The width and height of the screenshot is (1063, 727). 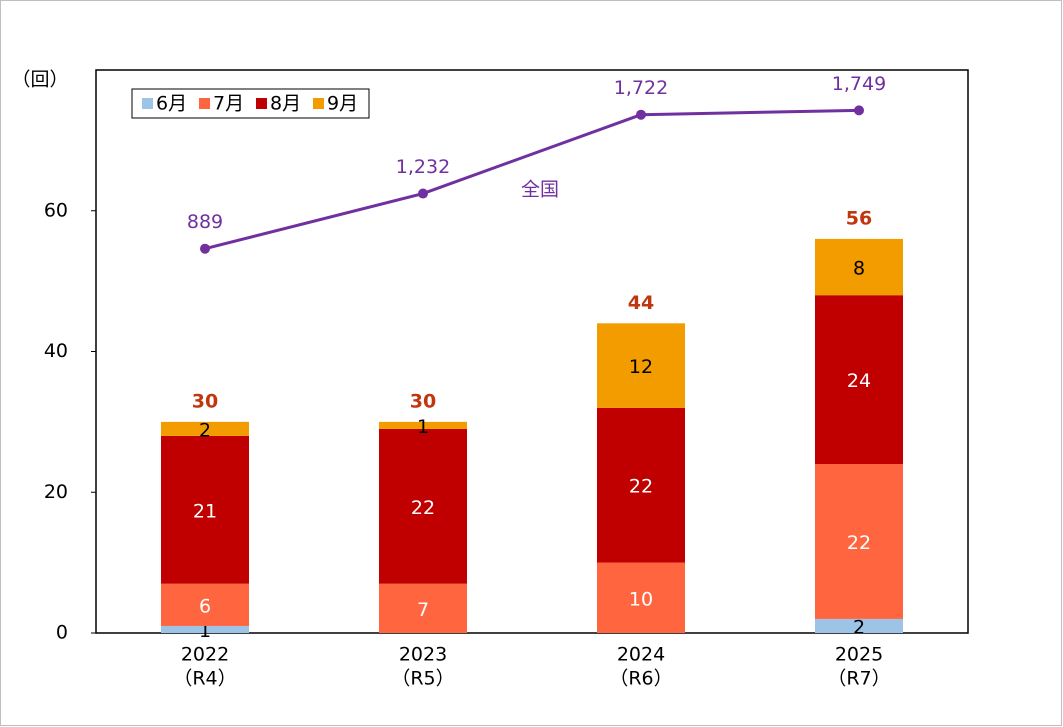 I want to click on value-label: 7, so click(x=423, y=610).